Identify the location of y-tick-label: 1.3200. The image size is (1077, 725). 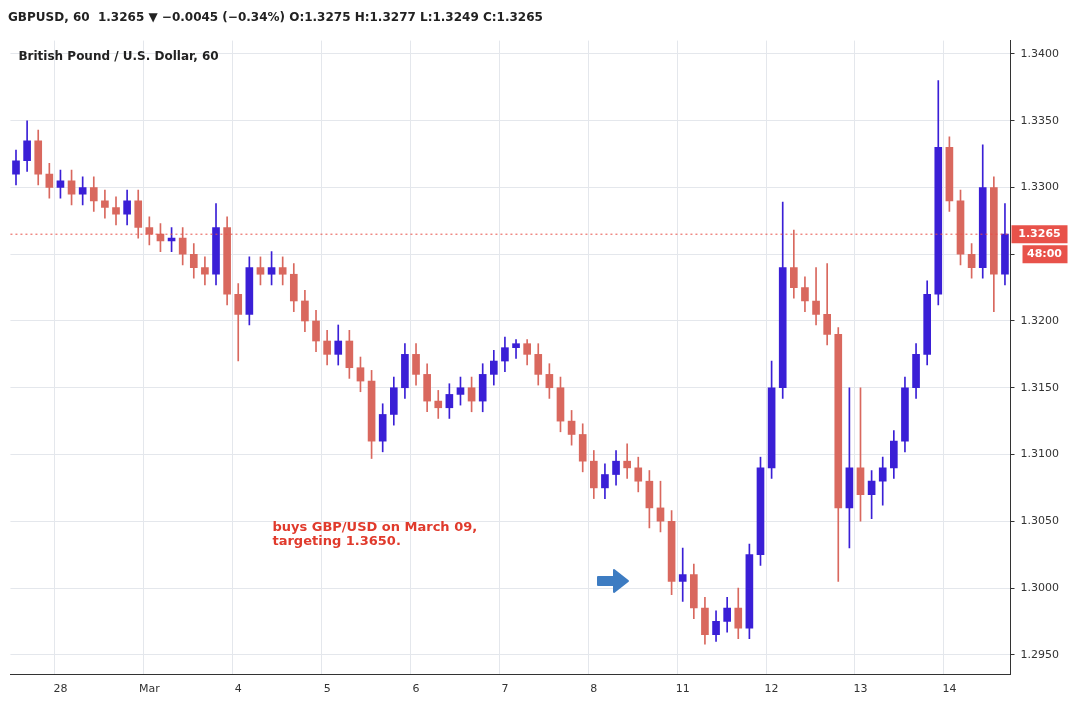
(1040, 320).